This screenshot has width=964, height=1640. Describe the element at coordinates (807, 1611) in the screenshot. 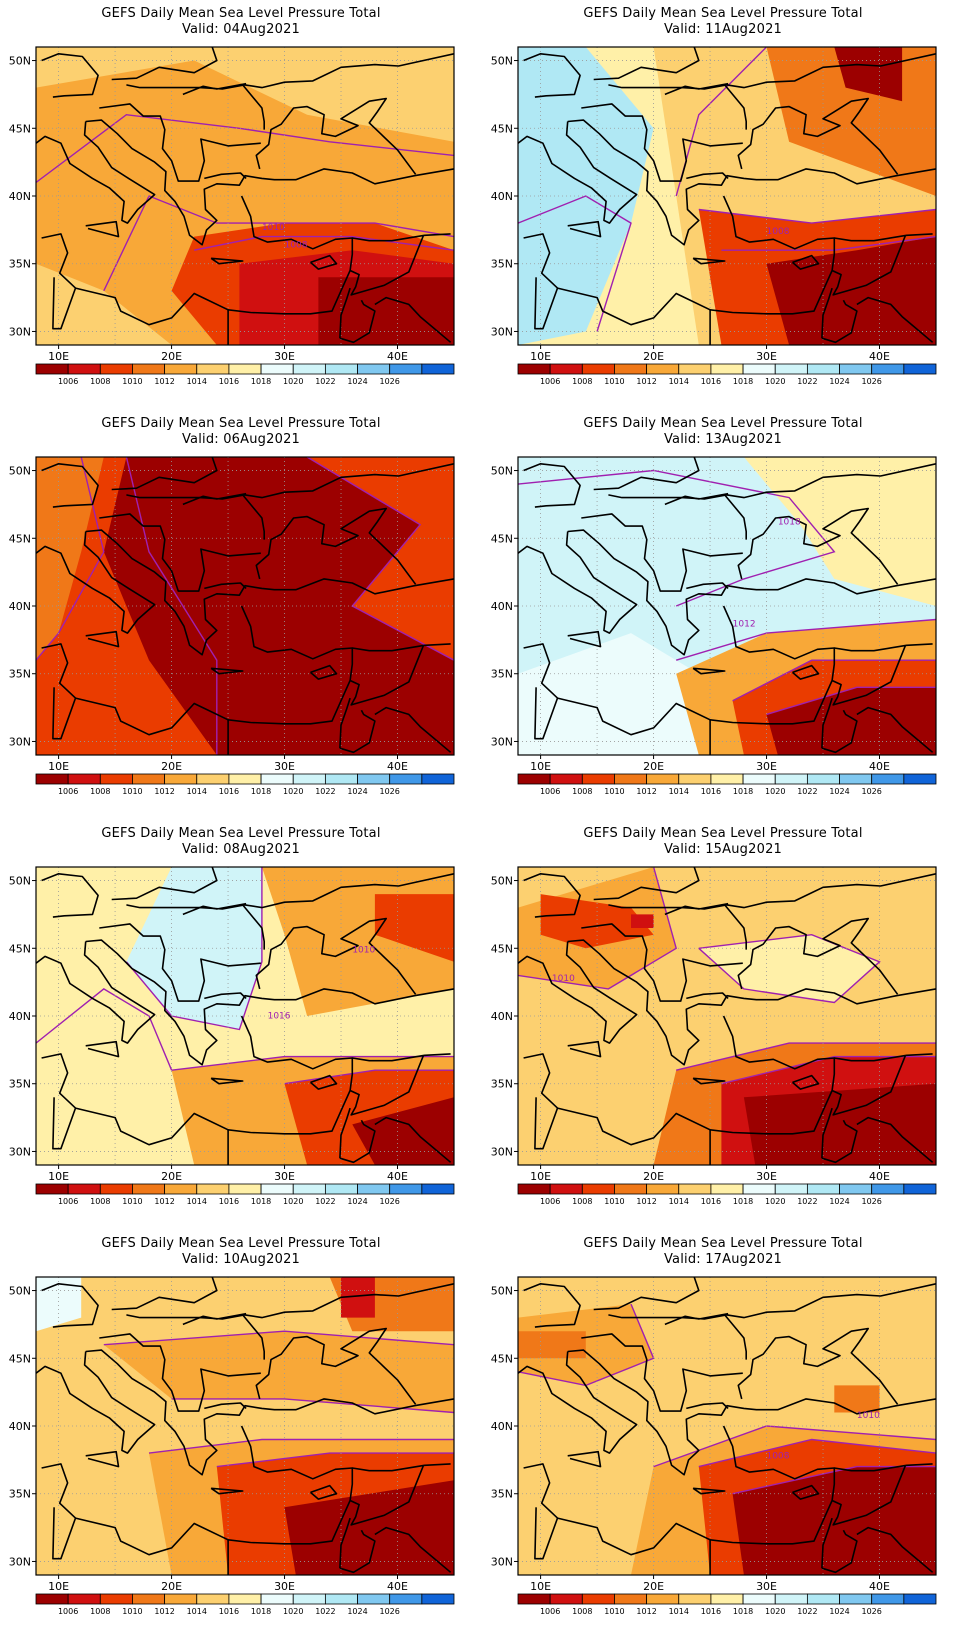

I see `colorbar-label: 1022` at that location.